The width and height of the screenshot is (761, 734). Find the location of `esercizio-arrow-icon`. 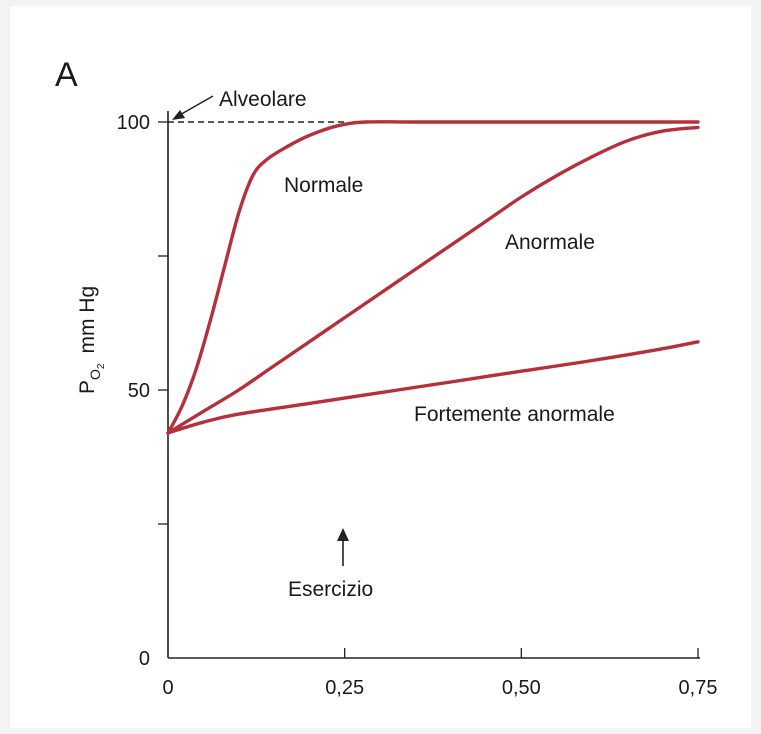

esercizio-arrow-icon is located at coordinates (343, 547).